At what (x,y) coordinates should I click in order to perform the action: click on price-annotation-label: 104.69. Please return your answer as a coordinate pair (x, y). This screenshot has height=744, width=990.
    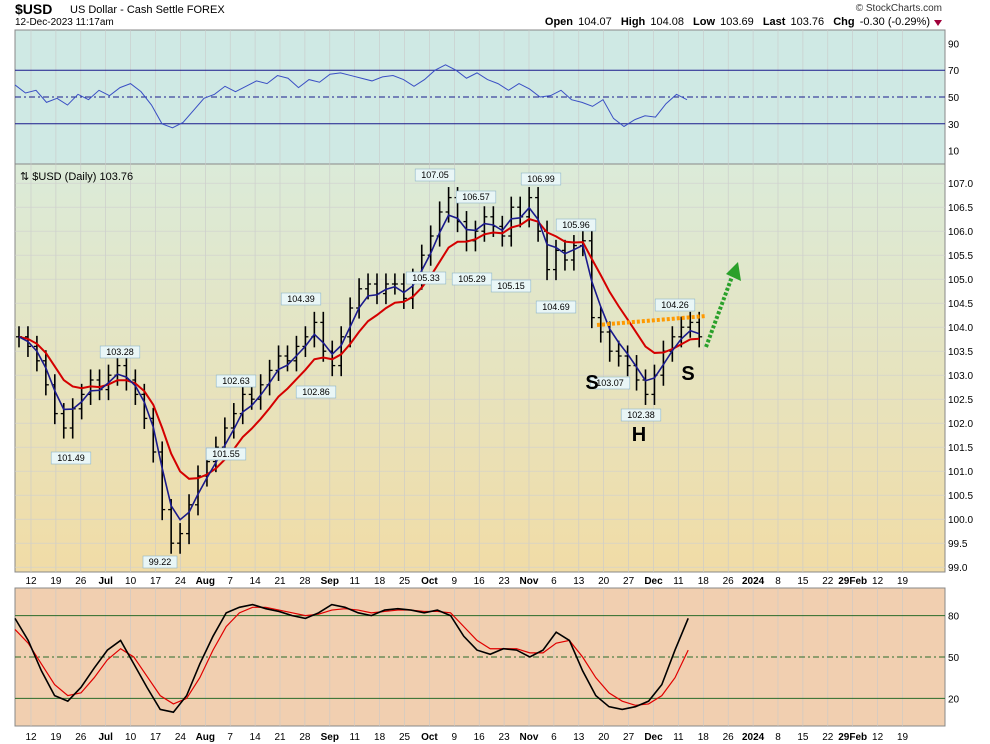
    Looking at the image, I should click on (556, 307).